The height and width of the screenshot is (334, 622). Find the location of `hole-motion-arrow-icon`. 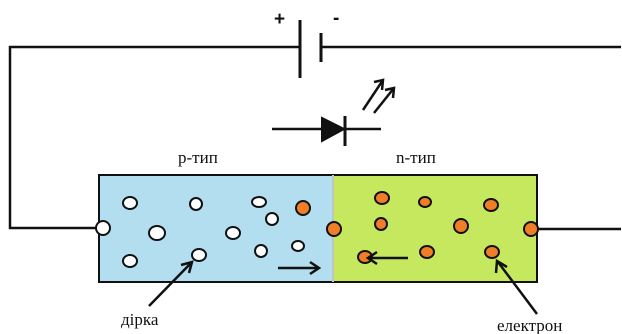

hole-motion-arrow-icon is located at coordinates (300, 268).